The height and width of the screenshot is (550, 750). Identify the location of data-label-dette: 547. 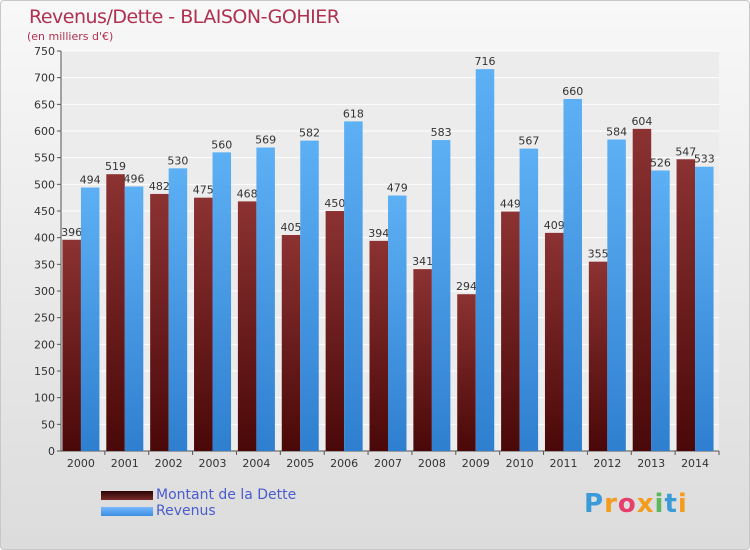
(685, 151).